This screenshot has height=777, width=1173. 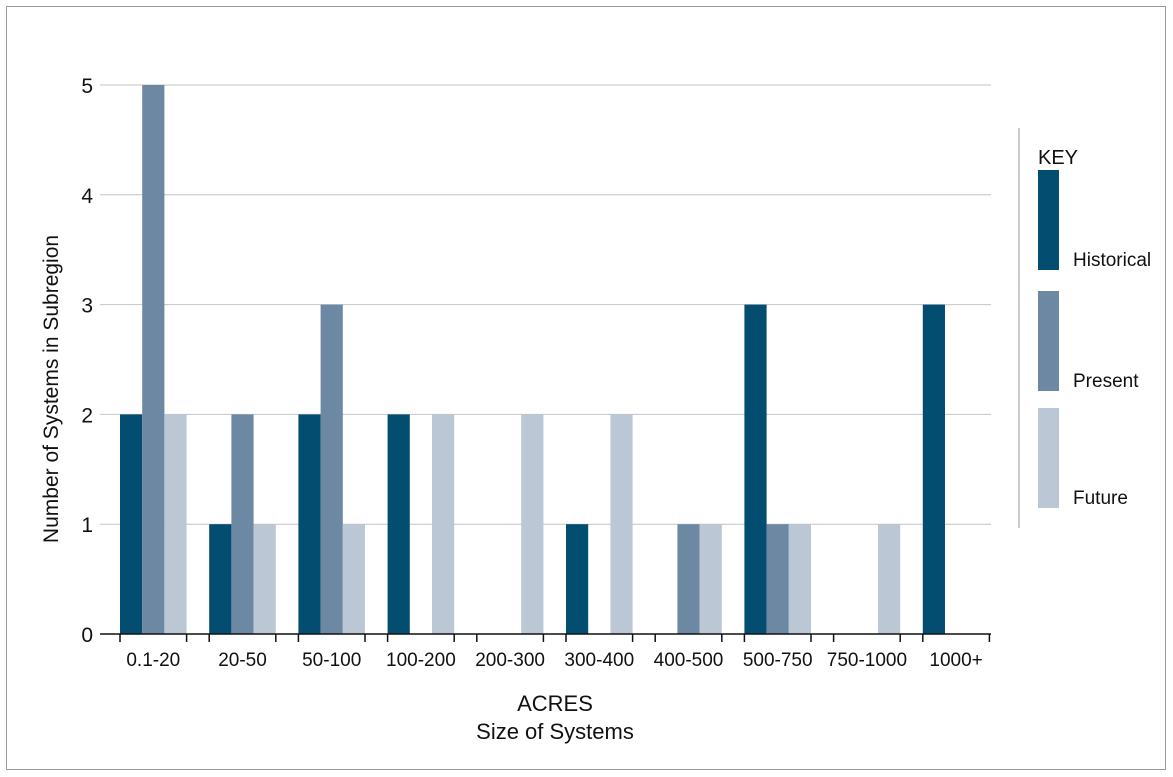 What do you see at coordinates (87, 635) in the screenshot?
I see `y-tick-label: 0` at bounding box center [87, 635].